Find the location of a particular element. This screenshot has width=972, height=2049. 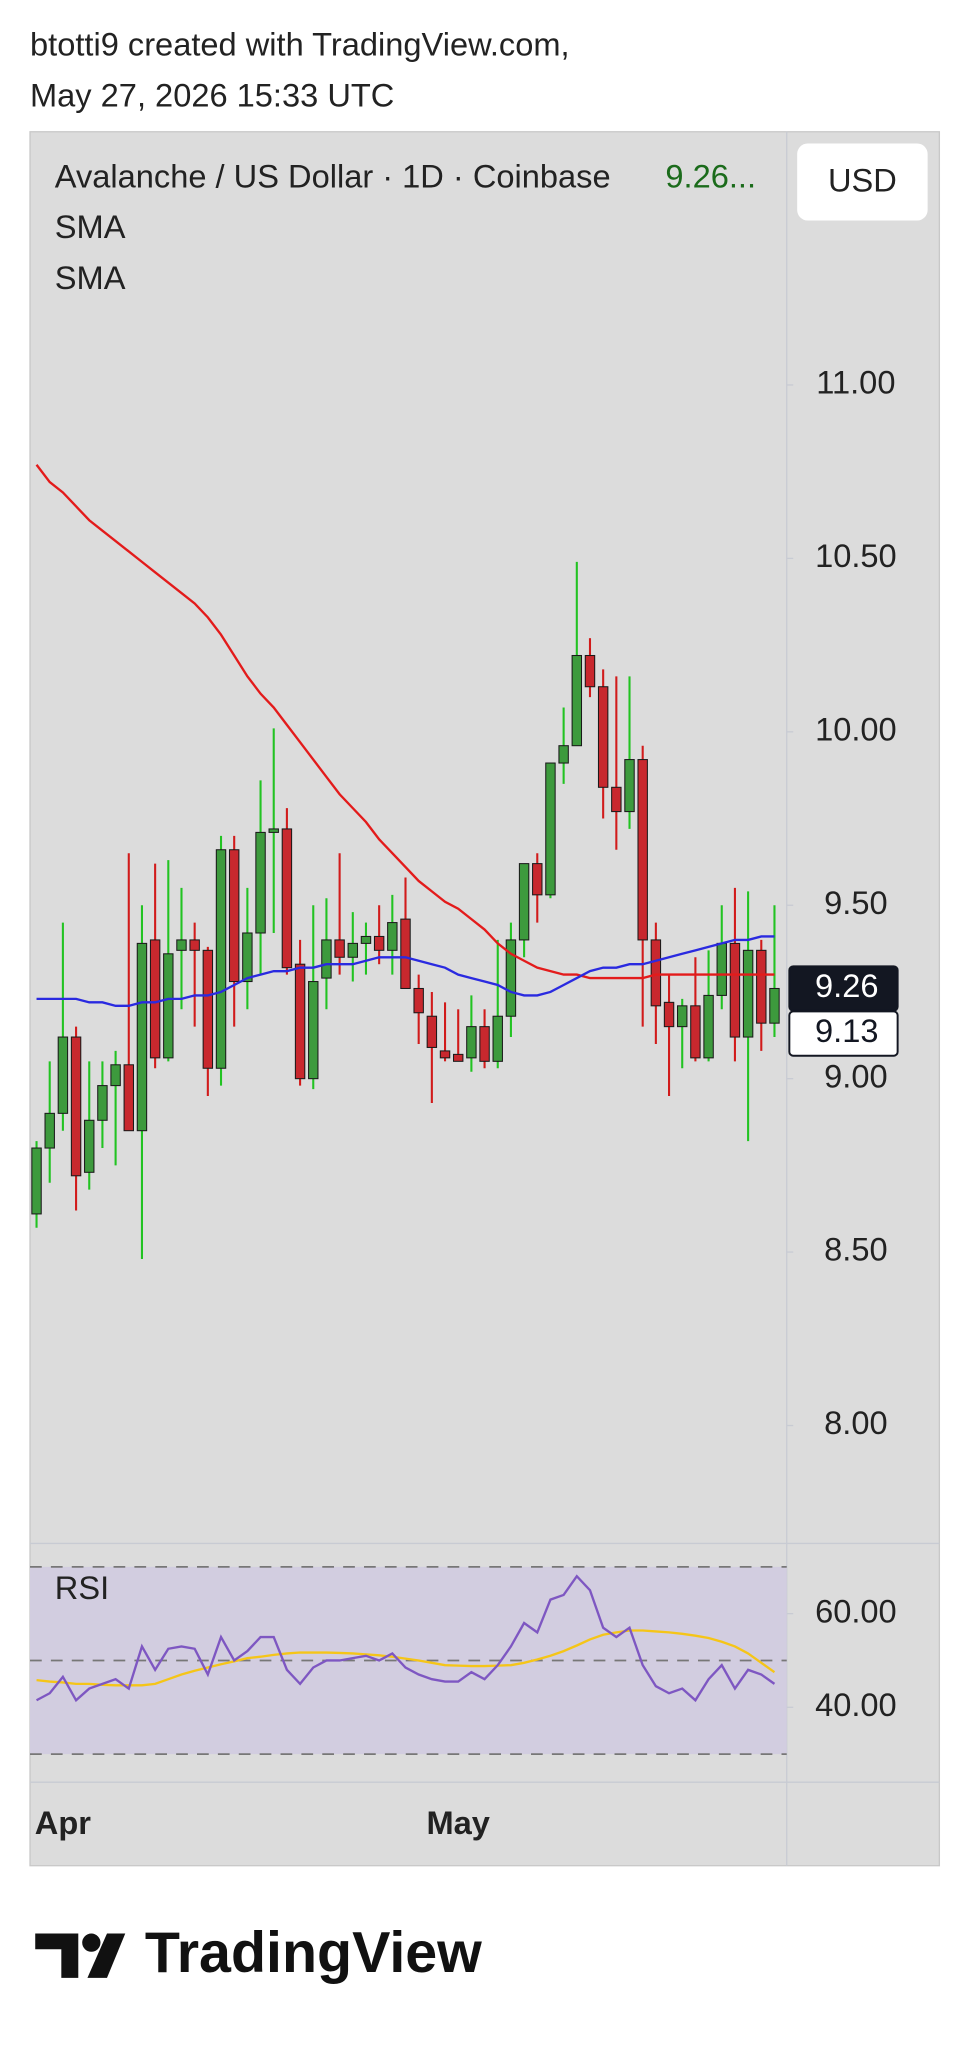

legend-rsi: RSI is located at coordinates (82, 1587).